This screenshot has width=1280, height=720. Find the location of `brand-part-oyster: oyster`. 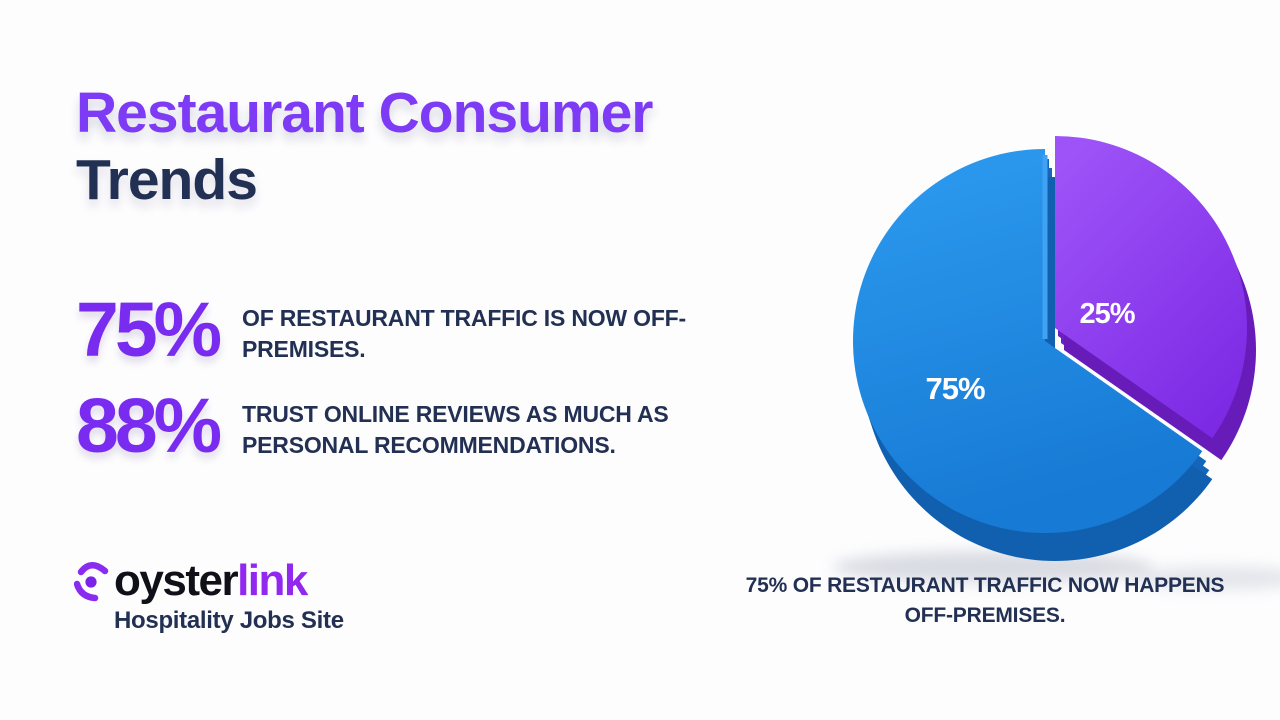

brand-part-oyster: oyster is located at coordinates (176, 580).